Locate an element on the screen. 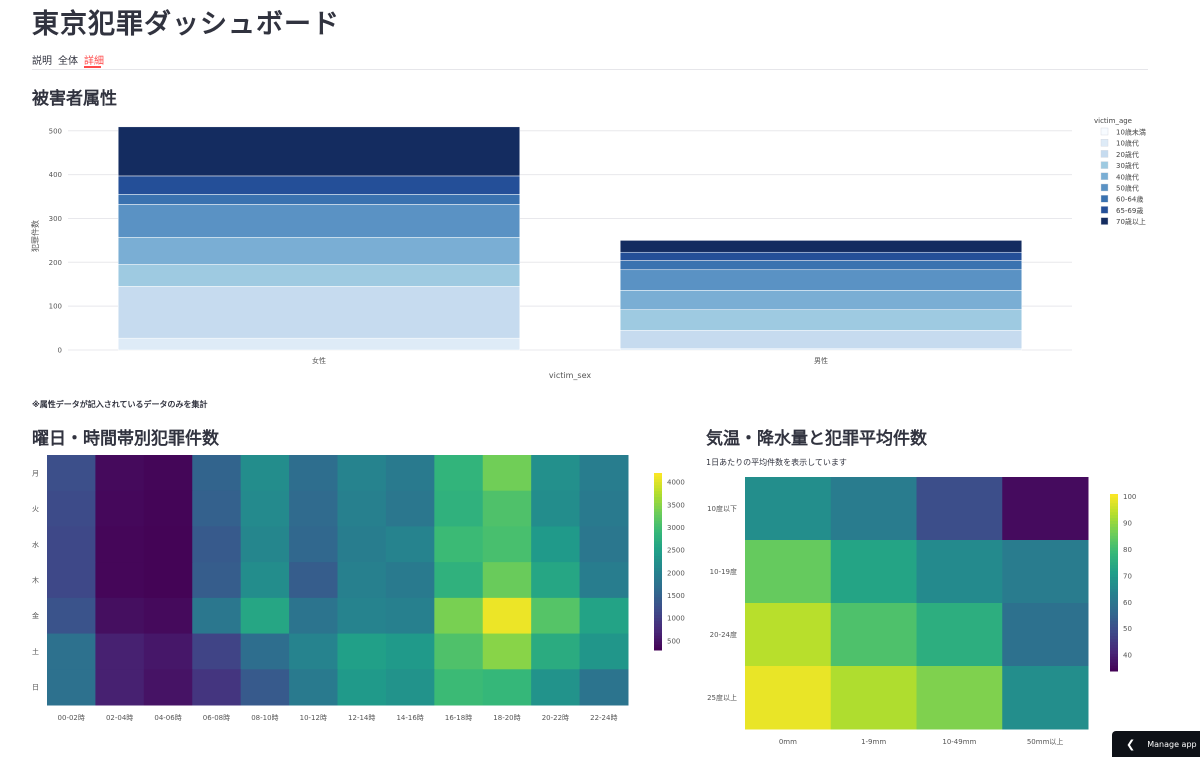  manage-app-button: ❮ Manage app is located at coordinates (1156, 744).